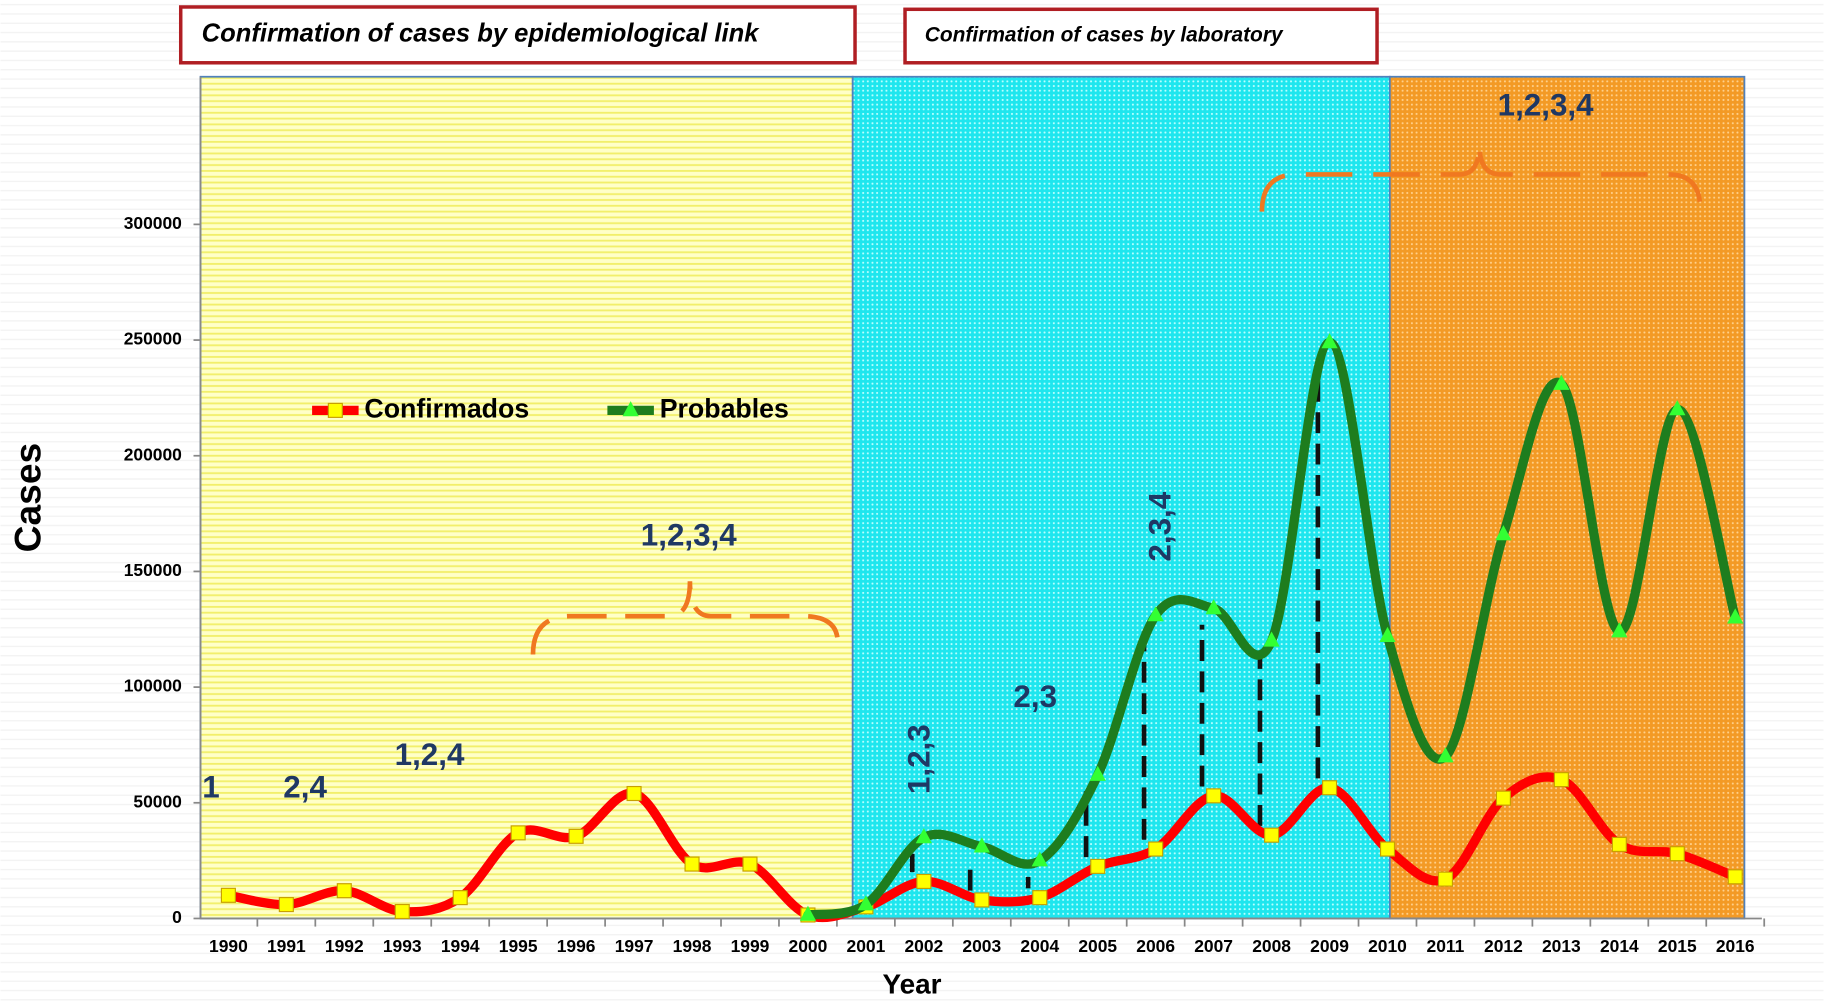 The height and width of the screenshot is (1001, 1824). I want to click on x-tick-label: 2012, so click(1503, 946).